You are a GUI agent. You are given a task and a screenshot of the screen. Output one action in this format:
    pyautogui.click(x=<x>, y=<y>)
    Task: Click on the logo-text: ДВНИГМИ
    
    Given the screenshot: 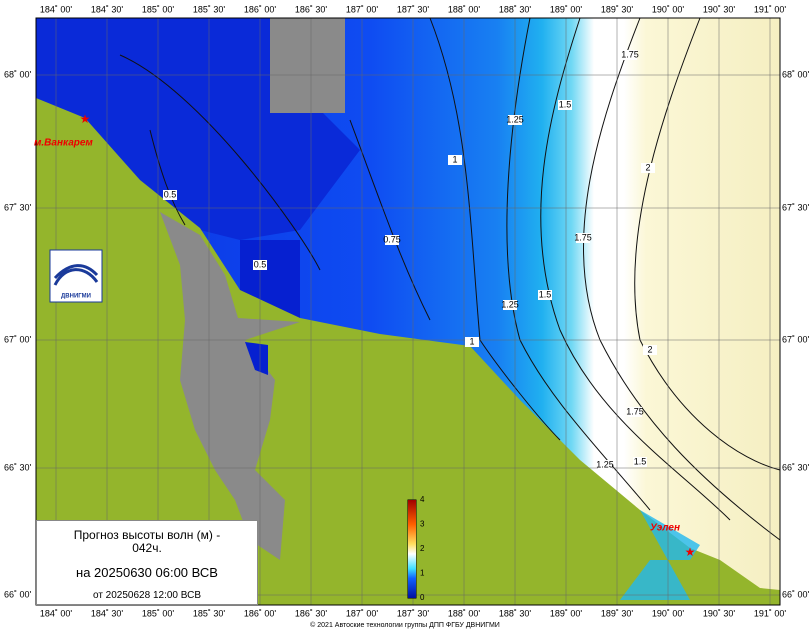 What is the action you would take?
    pyautogui.click(x=76, y=297)
    